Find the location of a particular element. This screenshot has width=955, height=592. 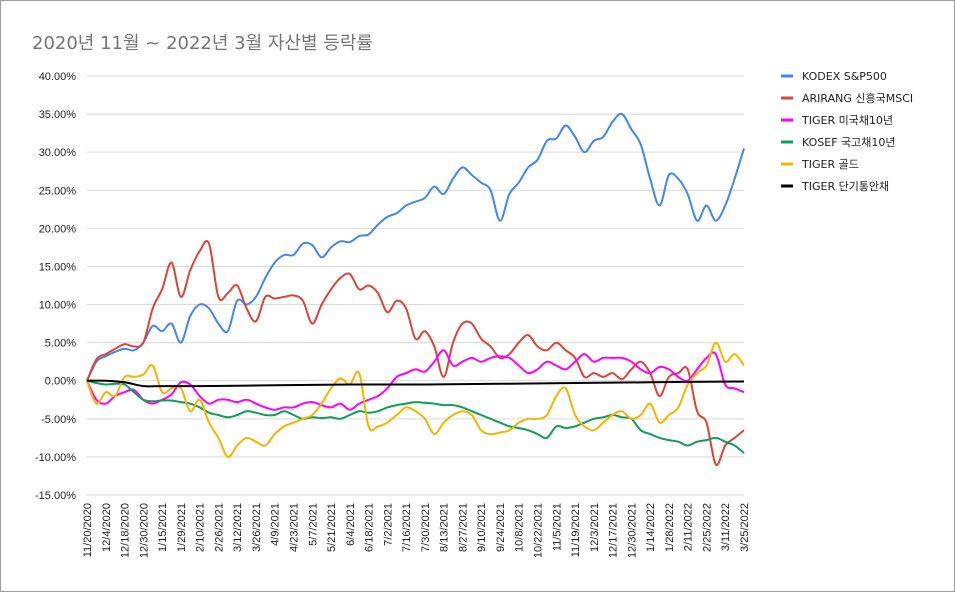

x-tick-label: 10/22/2021 is located at coordinates (539, 530).